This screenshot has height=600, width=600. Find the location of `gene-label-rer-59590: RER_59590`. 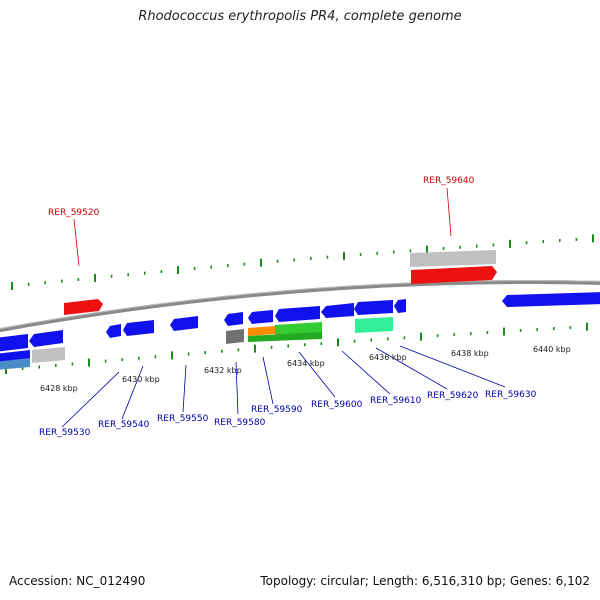

gene-label-rer-59590: RER_59590 is located at coordinates (277, 410).